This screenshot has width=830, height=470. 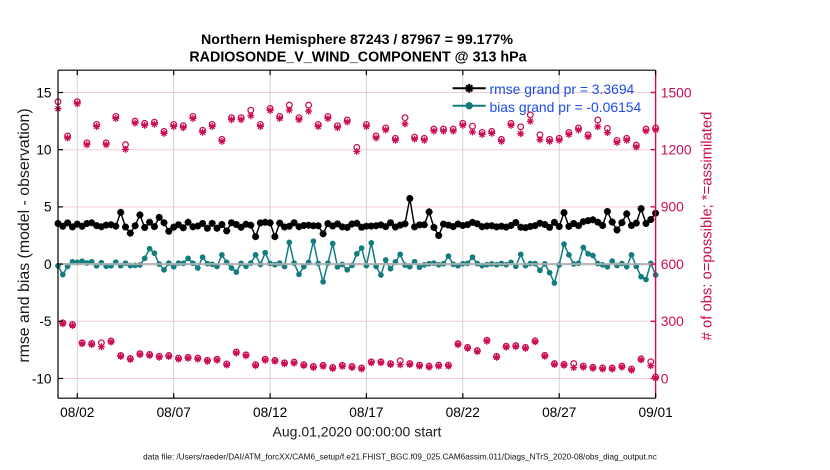 I want to click on svg-text: 08/27, so click(x=559, y=412).